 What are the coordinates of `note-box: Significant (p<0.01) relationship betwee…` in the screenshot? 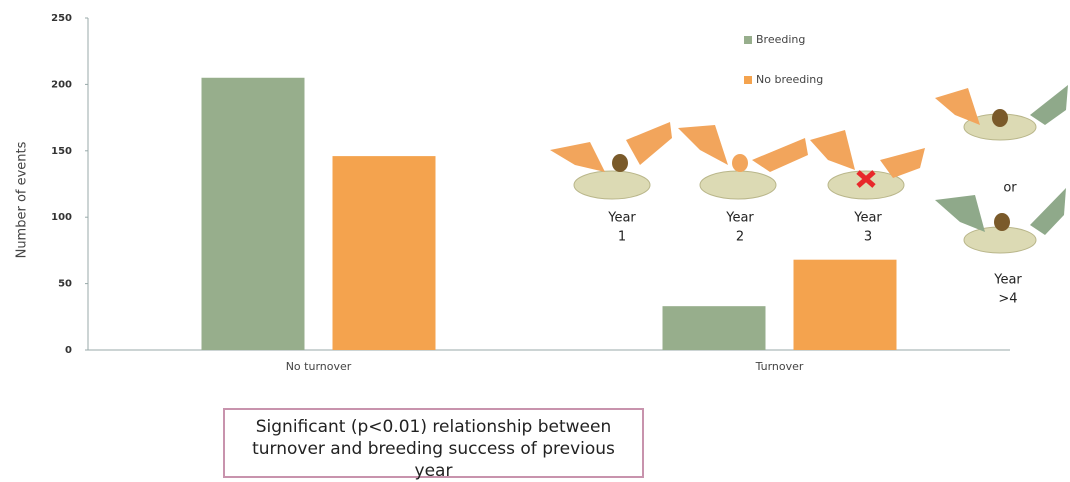 It's located at (433, 444).